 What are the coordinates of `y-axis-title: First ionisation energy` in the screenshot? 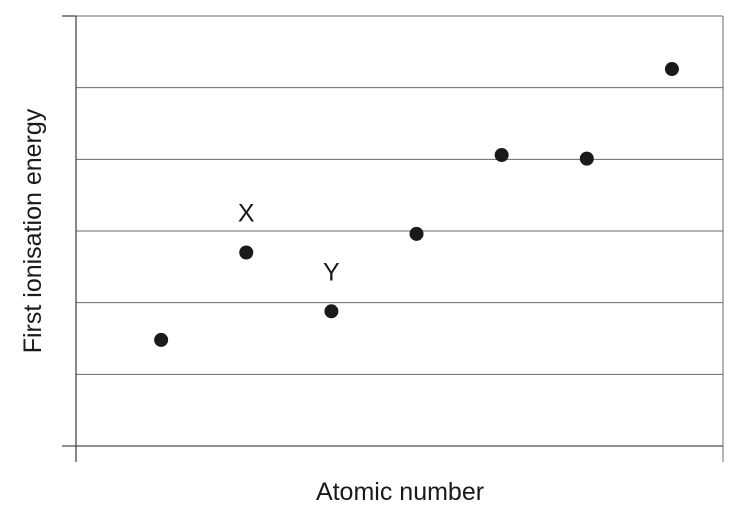 It's located at (33, 230).